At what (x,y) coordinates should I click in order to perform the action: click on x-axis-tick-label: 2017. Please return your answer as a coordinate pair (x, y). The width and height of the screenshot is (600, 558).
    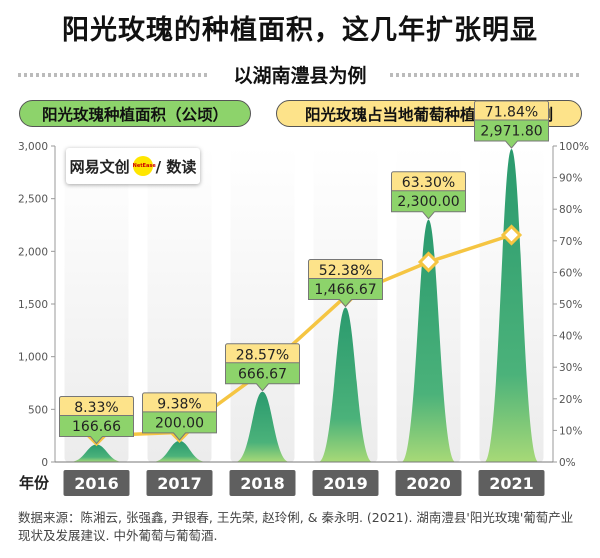
    Looking at the image, I should click on (179, 483).